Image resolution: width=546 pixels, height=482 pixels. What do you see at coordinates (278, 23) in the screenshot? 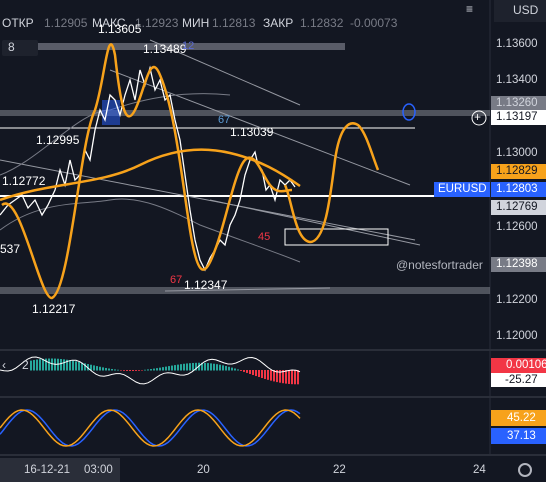
I see `close-label: ЗАКР` at bounding box center [278, 23].